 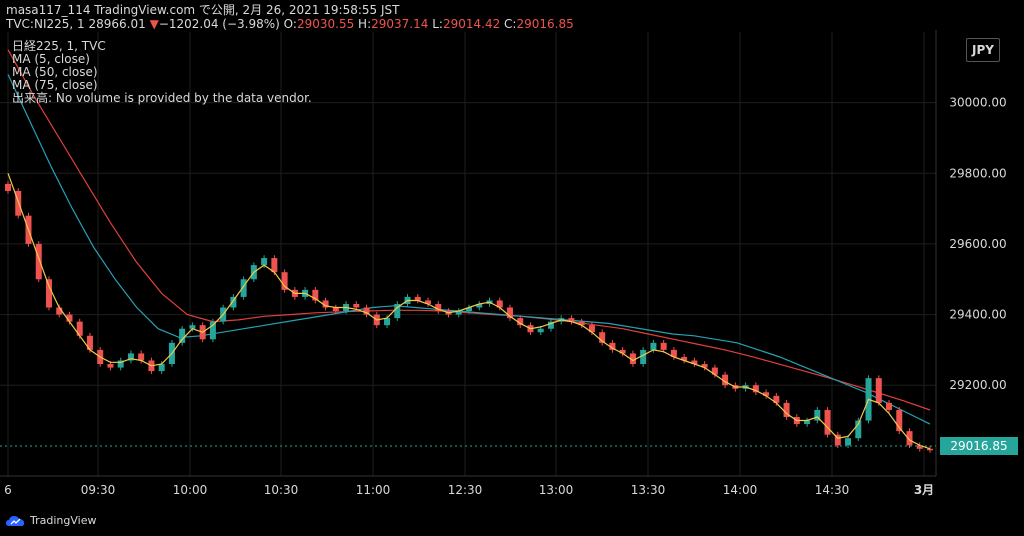 I want to click on time-tick-label: 11:00, so click(x=373, y=490).